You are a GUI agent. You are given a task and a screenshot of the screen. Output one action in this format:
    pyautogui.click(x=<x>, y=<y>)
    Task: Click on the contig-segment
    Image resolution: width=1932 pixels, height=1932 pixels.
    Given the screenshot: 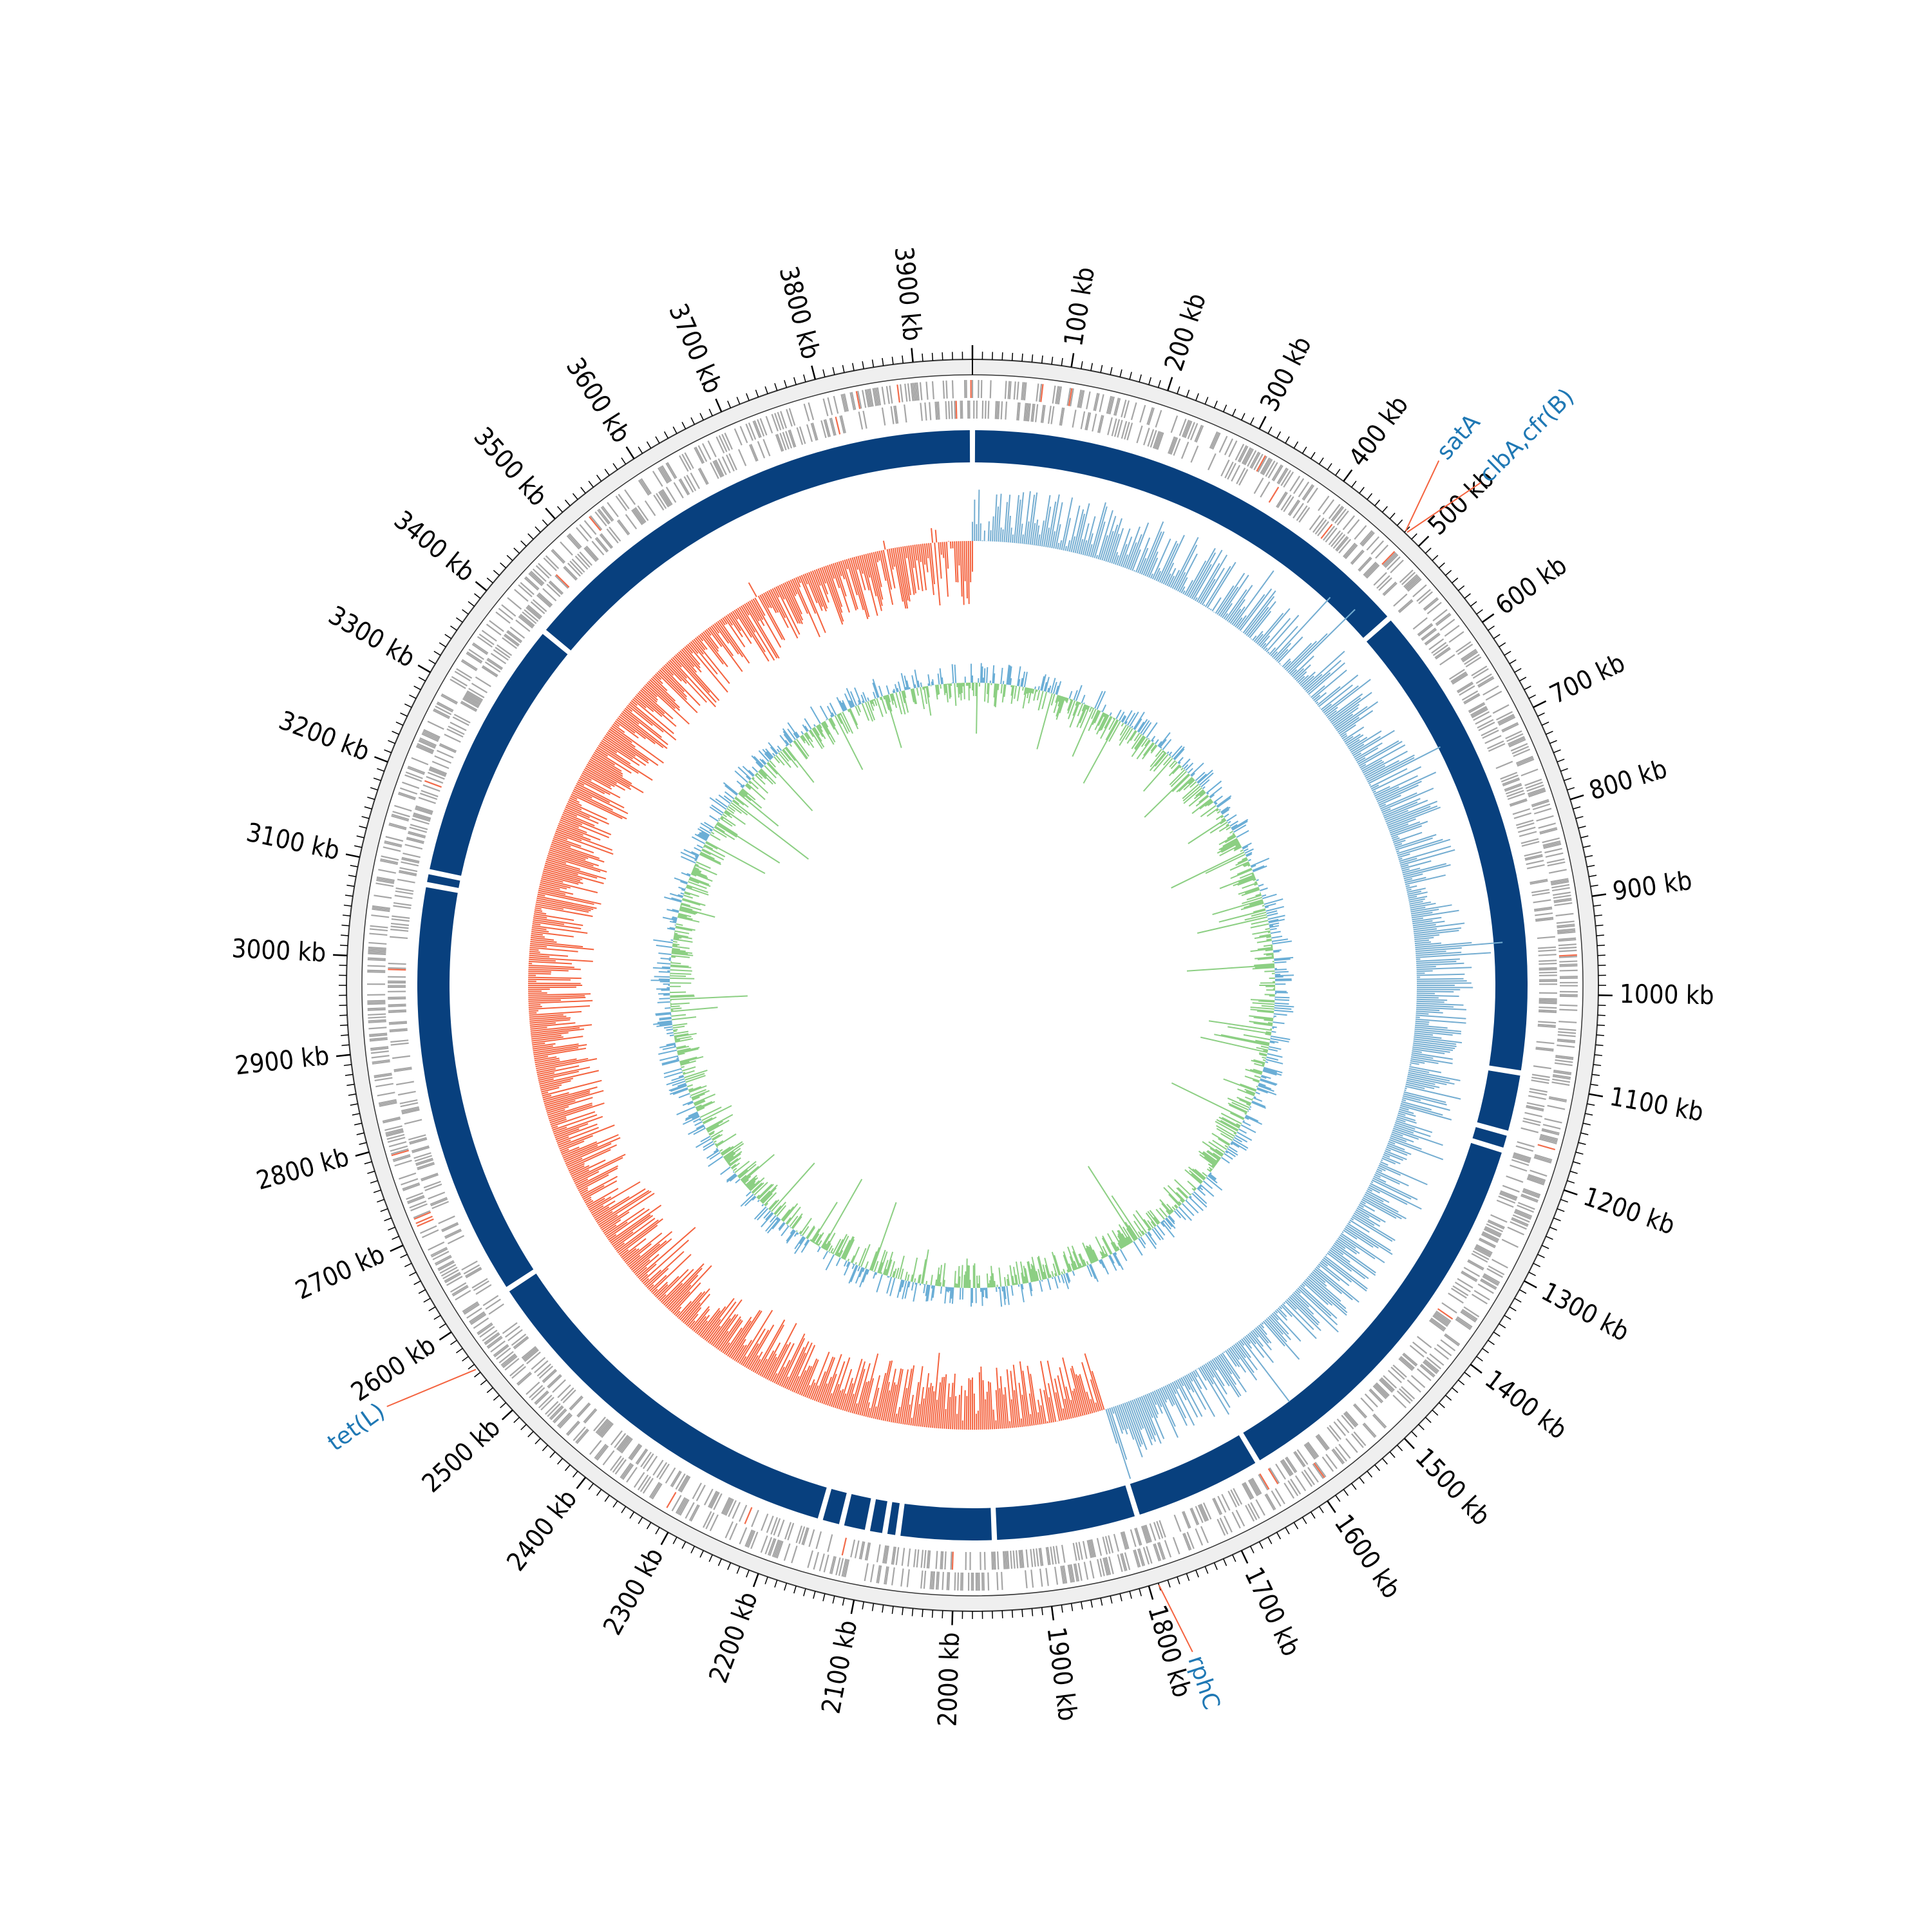 What is the action you would take?
    pyautogui.click(x=444, y=881)
    